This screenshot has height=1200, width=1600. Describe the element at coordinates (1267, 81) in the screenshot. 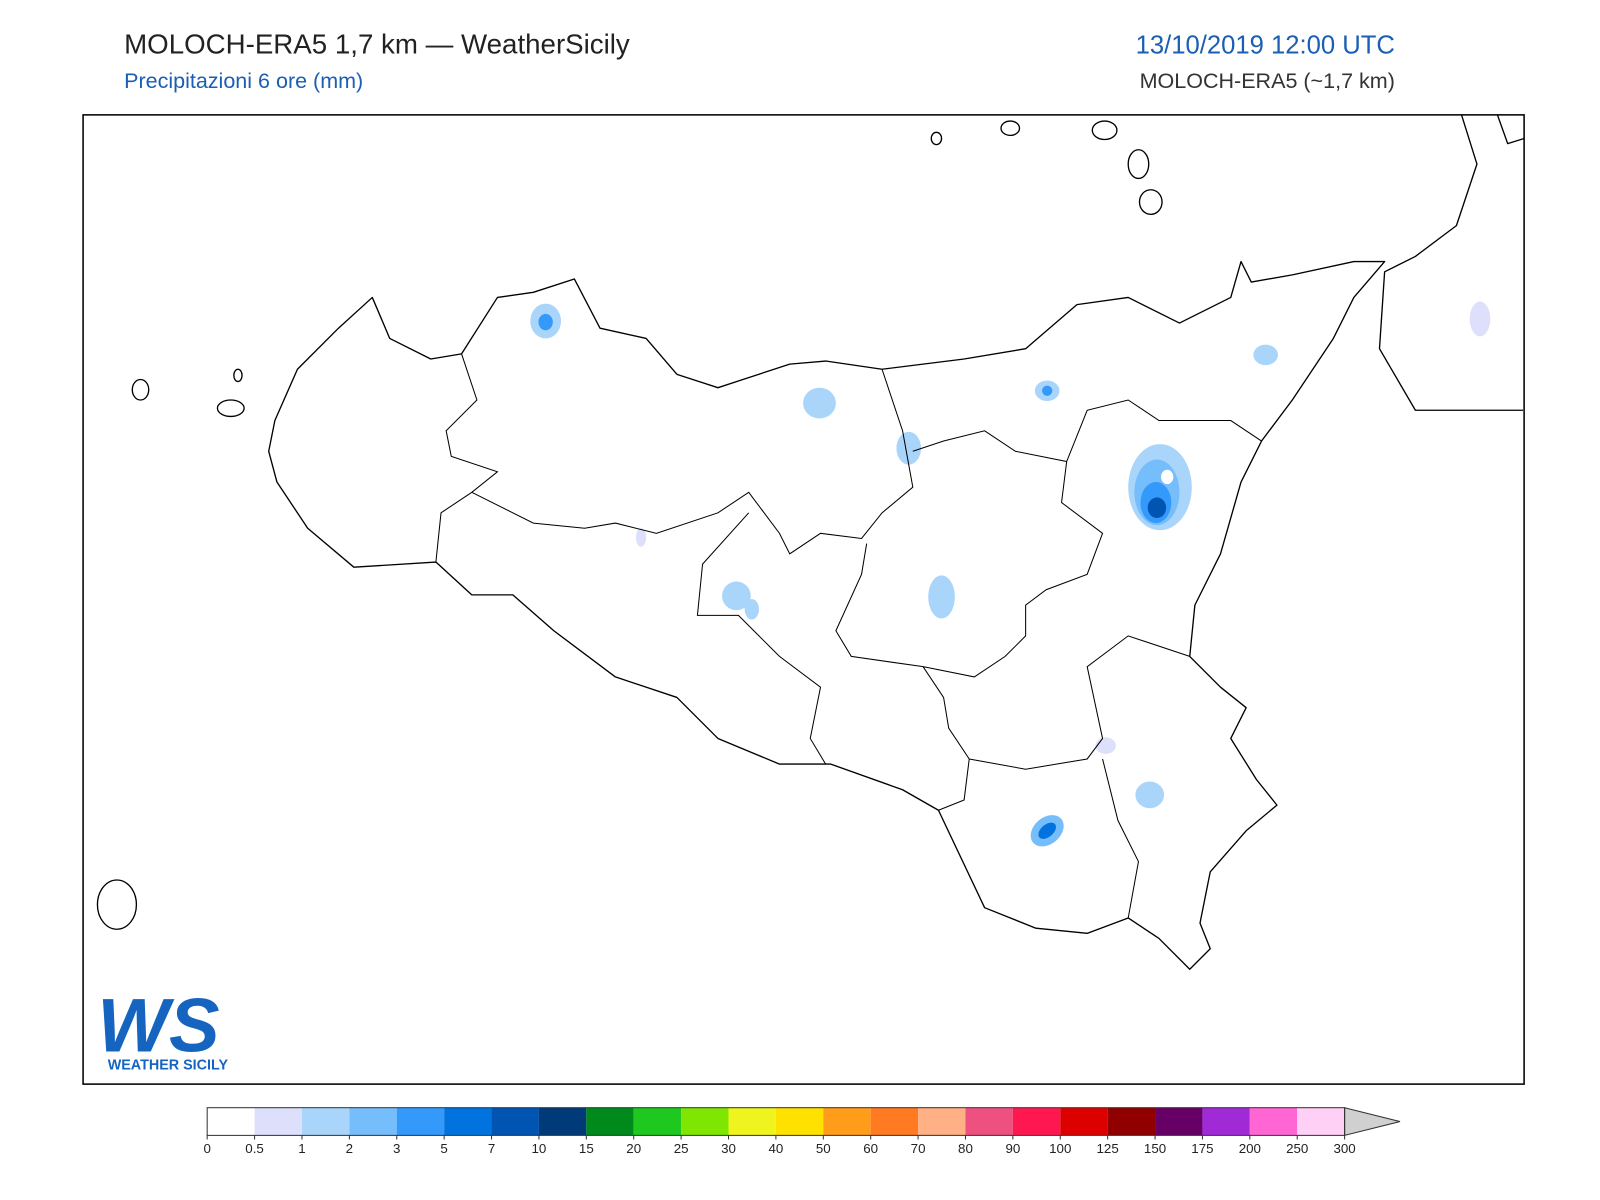

I see `model: MOLOCH-ERA5 (~1,7 km)` at that location.